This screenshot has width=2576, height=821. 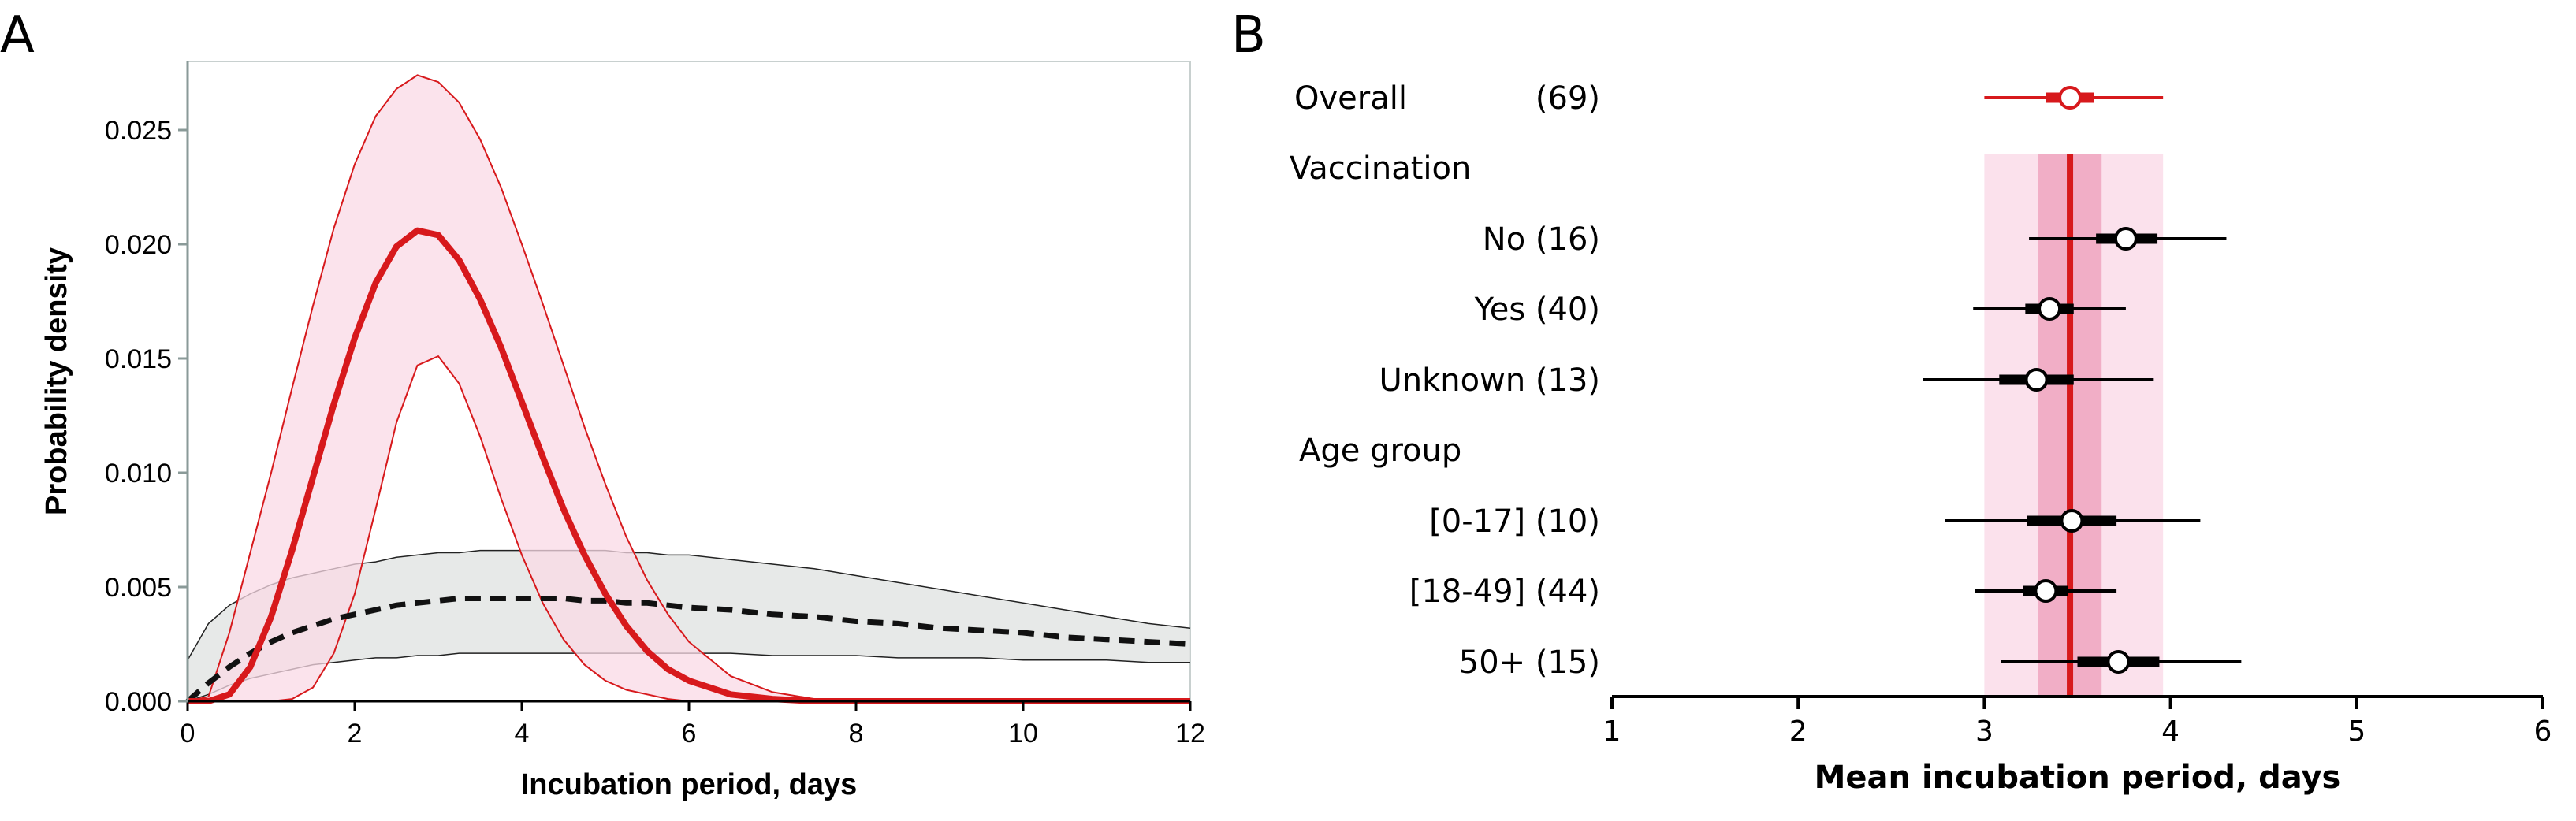 I want to click on forest-row: 50+ (15), so click(x=1850, y=663).